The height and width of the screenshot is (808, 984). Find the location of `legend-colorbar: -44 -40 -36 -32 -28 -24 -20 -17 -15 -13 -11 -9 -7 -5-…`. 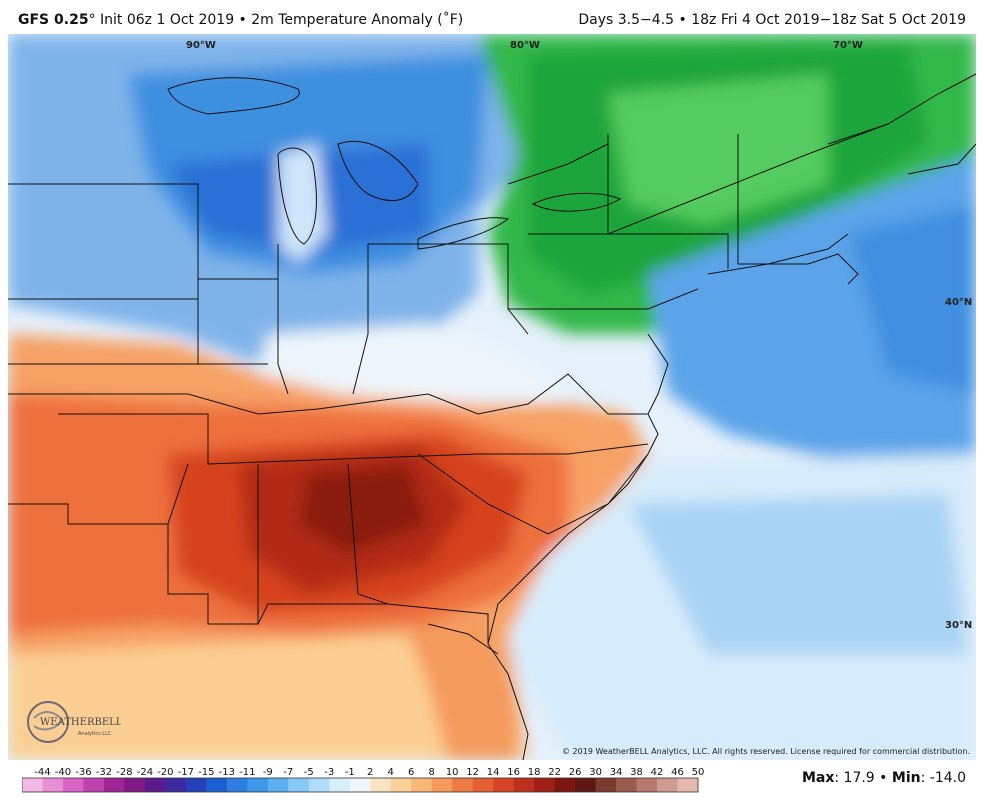

legend-colorbar: -44 -40 -36 -32 -28 -24 -20 -17 -15 -13 -11 -9 -7 -5-… is located at coordinates (366, 782).